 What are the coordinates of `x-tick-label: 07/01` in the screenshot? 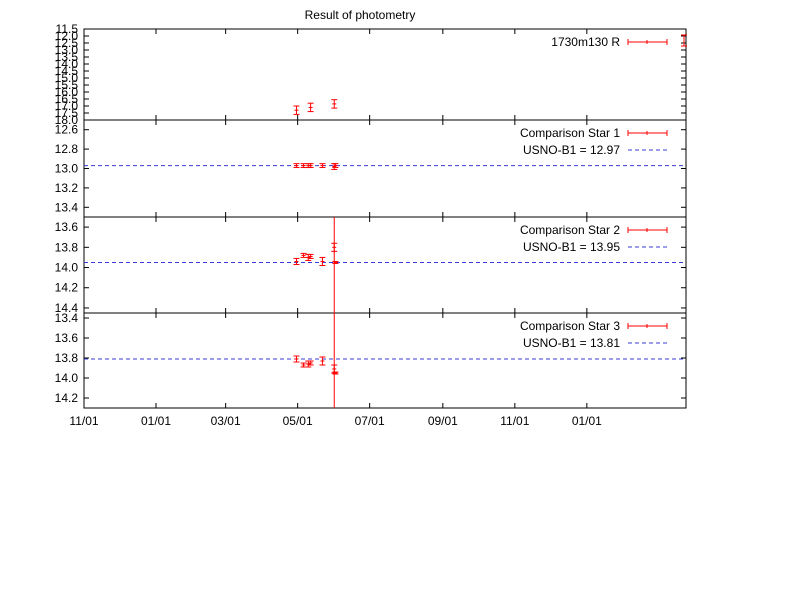 It's located at (370, 421).